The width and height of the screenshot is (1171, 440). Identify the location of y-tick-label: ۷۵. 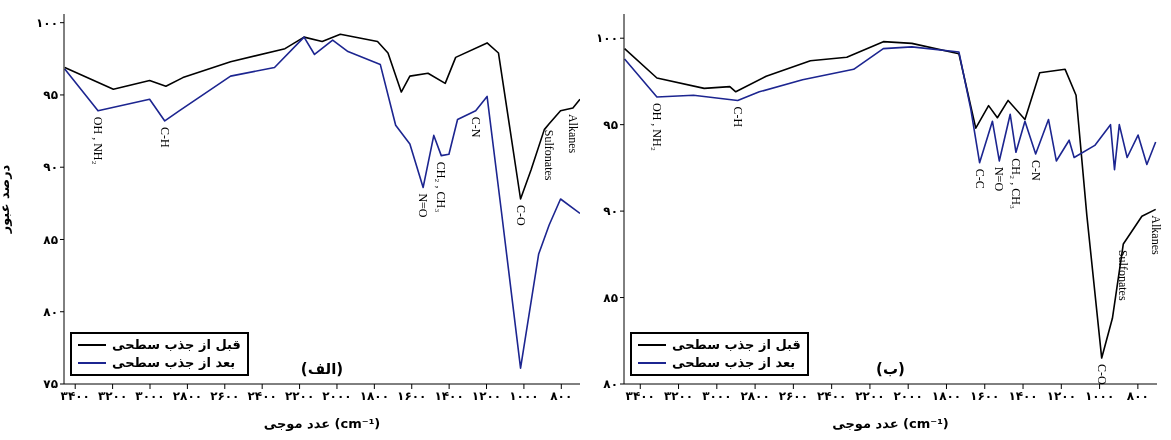
(50, 384).